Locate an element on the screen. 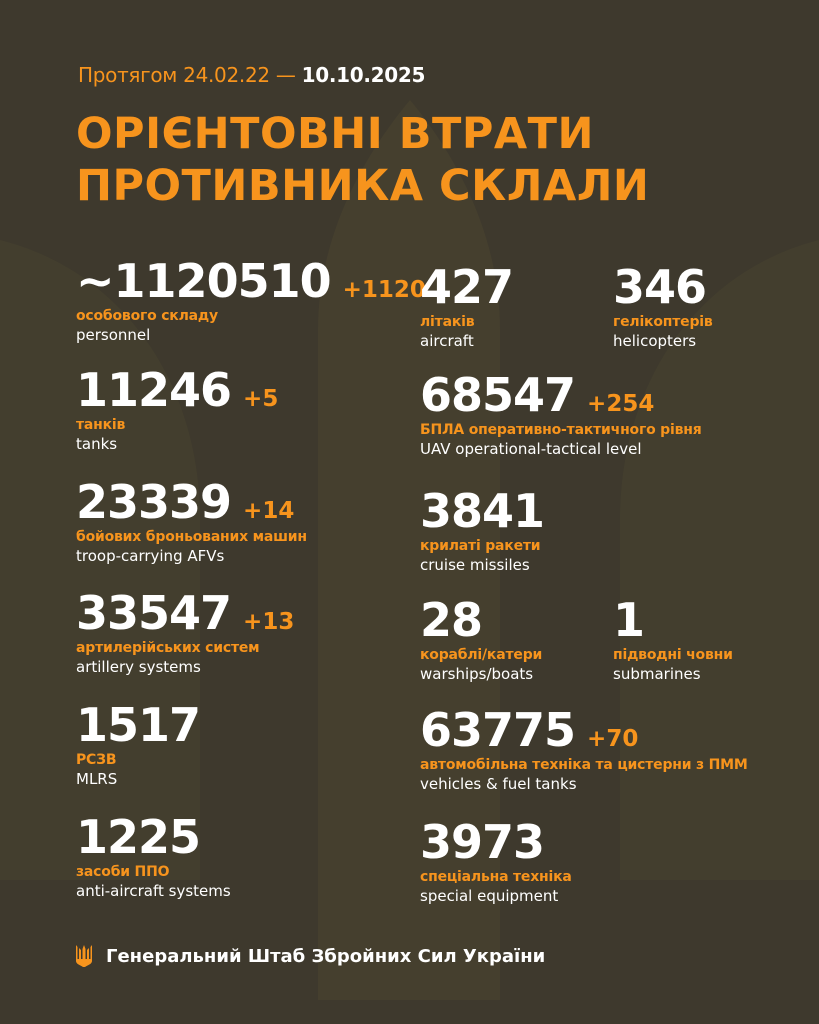 The image size is (819, 1024). stat-value: 3973 is located at coordinates (482, 842).